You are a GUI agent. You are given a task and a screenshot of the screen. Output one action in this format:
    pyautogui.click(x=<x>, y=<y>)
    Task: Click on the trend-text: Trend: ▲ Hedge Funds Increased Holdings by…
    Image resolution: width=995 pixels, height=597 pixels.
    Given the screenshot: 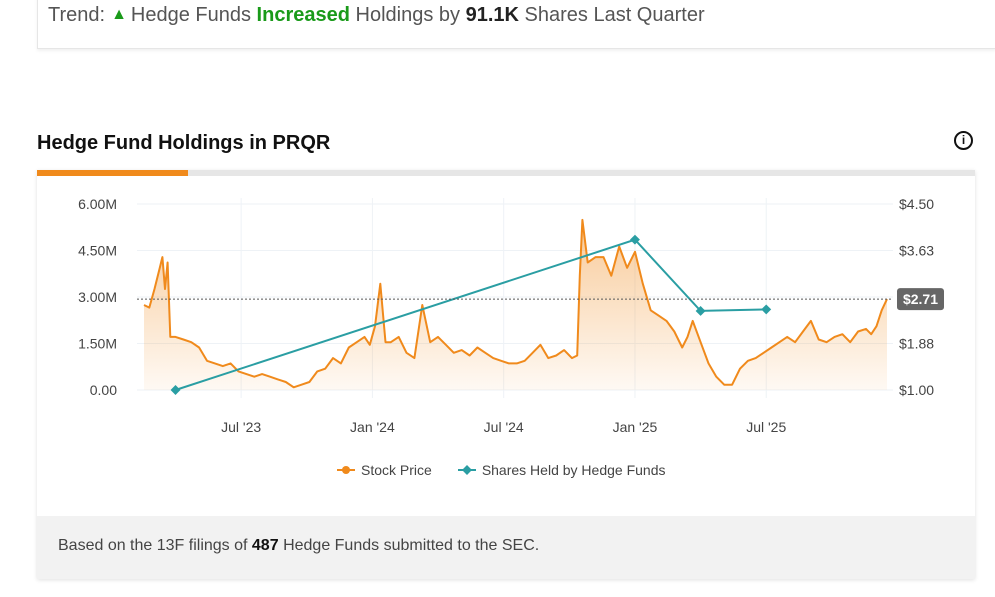 What is the action you would take?
    pyautogui.click(x=376, y=15)
    